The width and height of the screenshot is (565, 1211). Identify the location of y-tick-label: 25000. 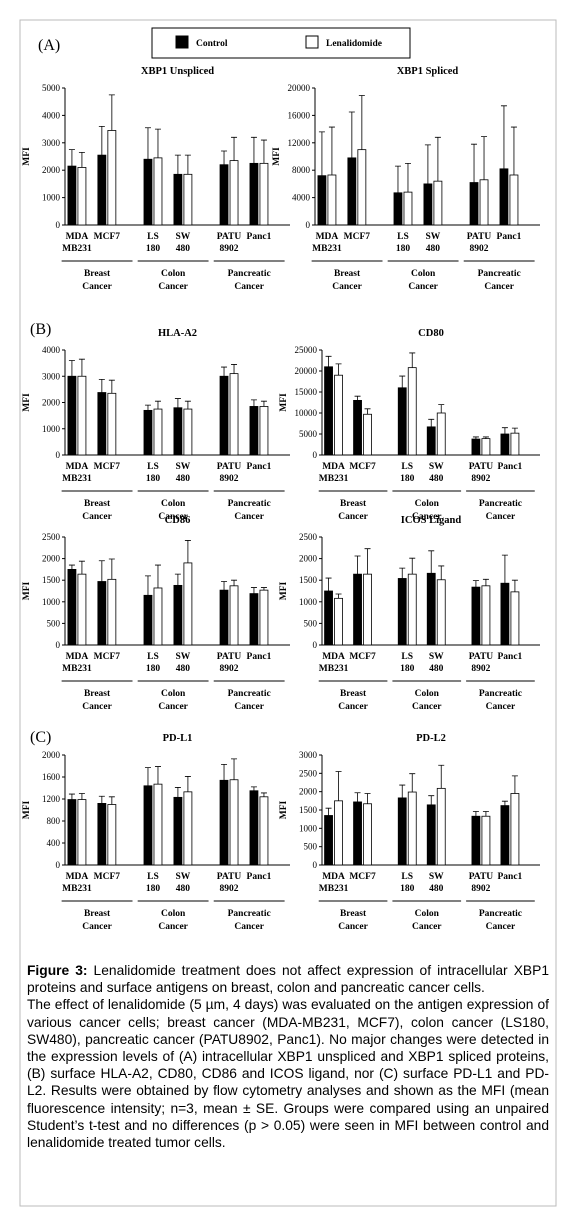
(306, 350).